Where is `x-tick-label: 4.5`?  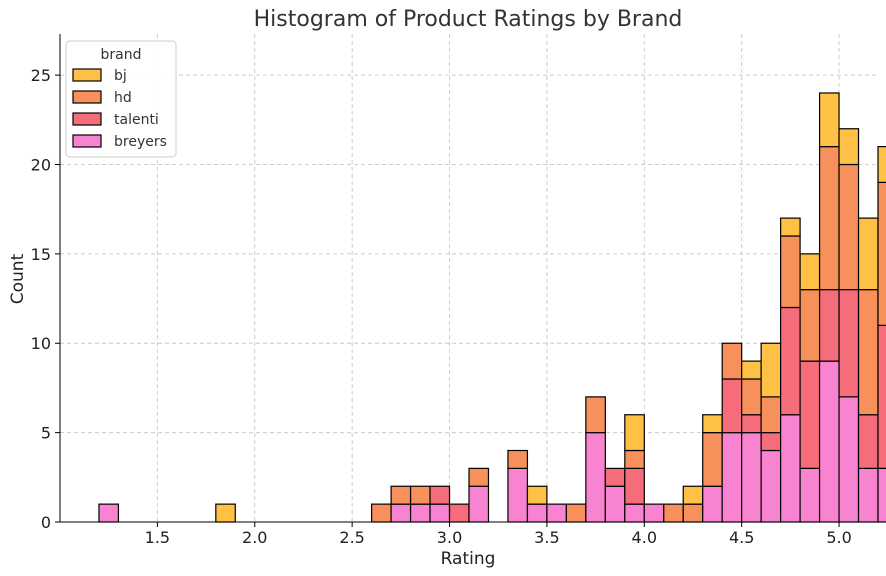 x-tick-label: 4.5 is located at coordinates (741, 537).